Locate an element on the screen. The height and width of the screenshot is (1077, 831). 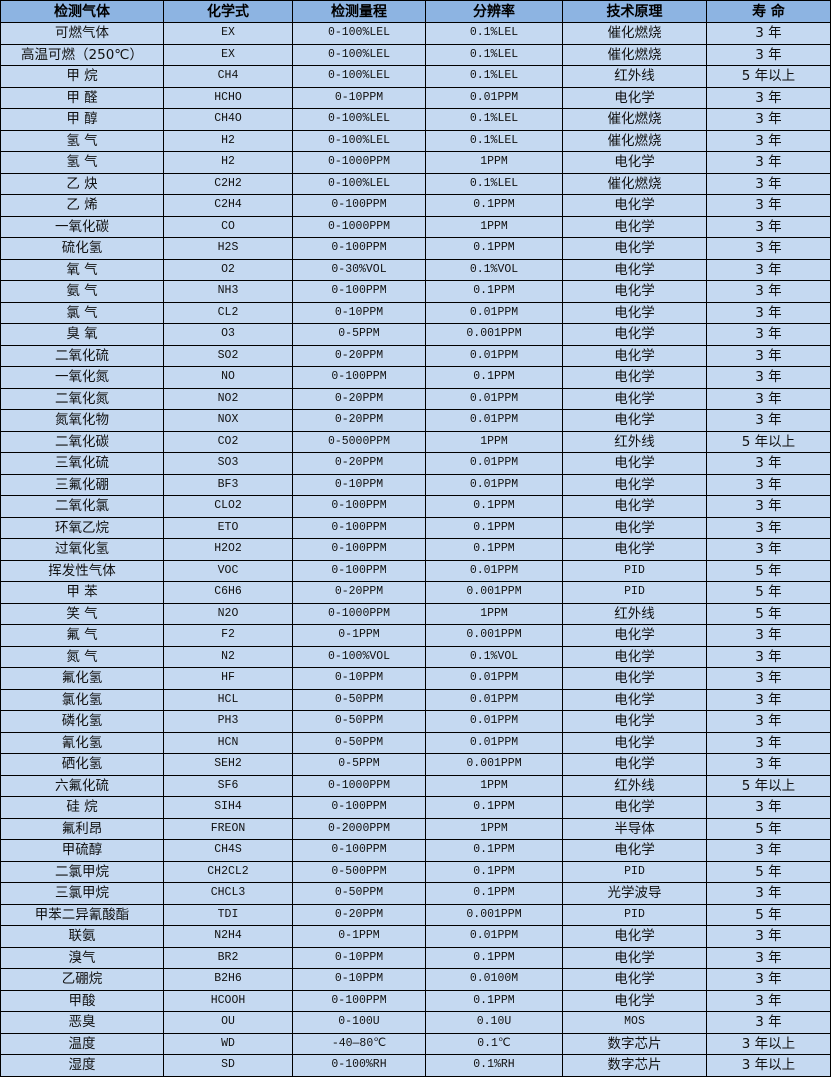
cell-lifetime: 5 年以上 is located at coordinates (768, 785).